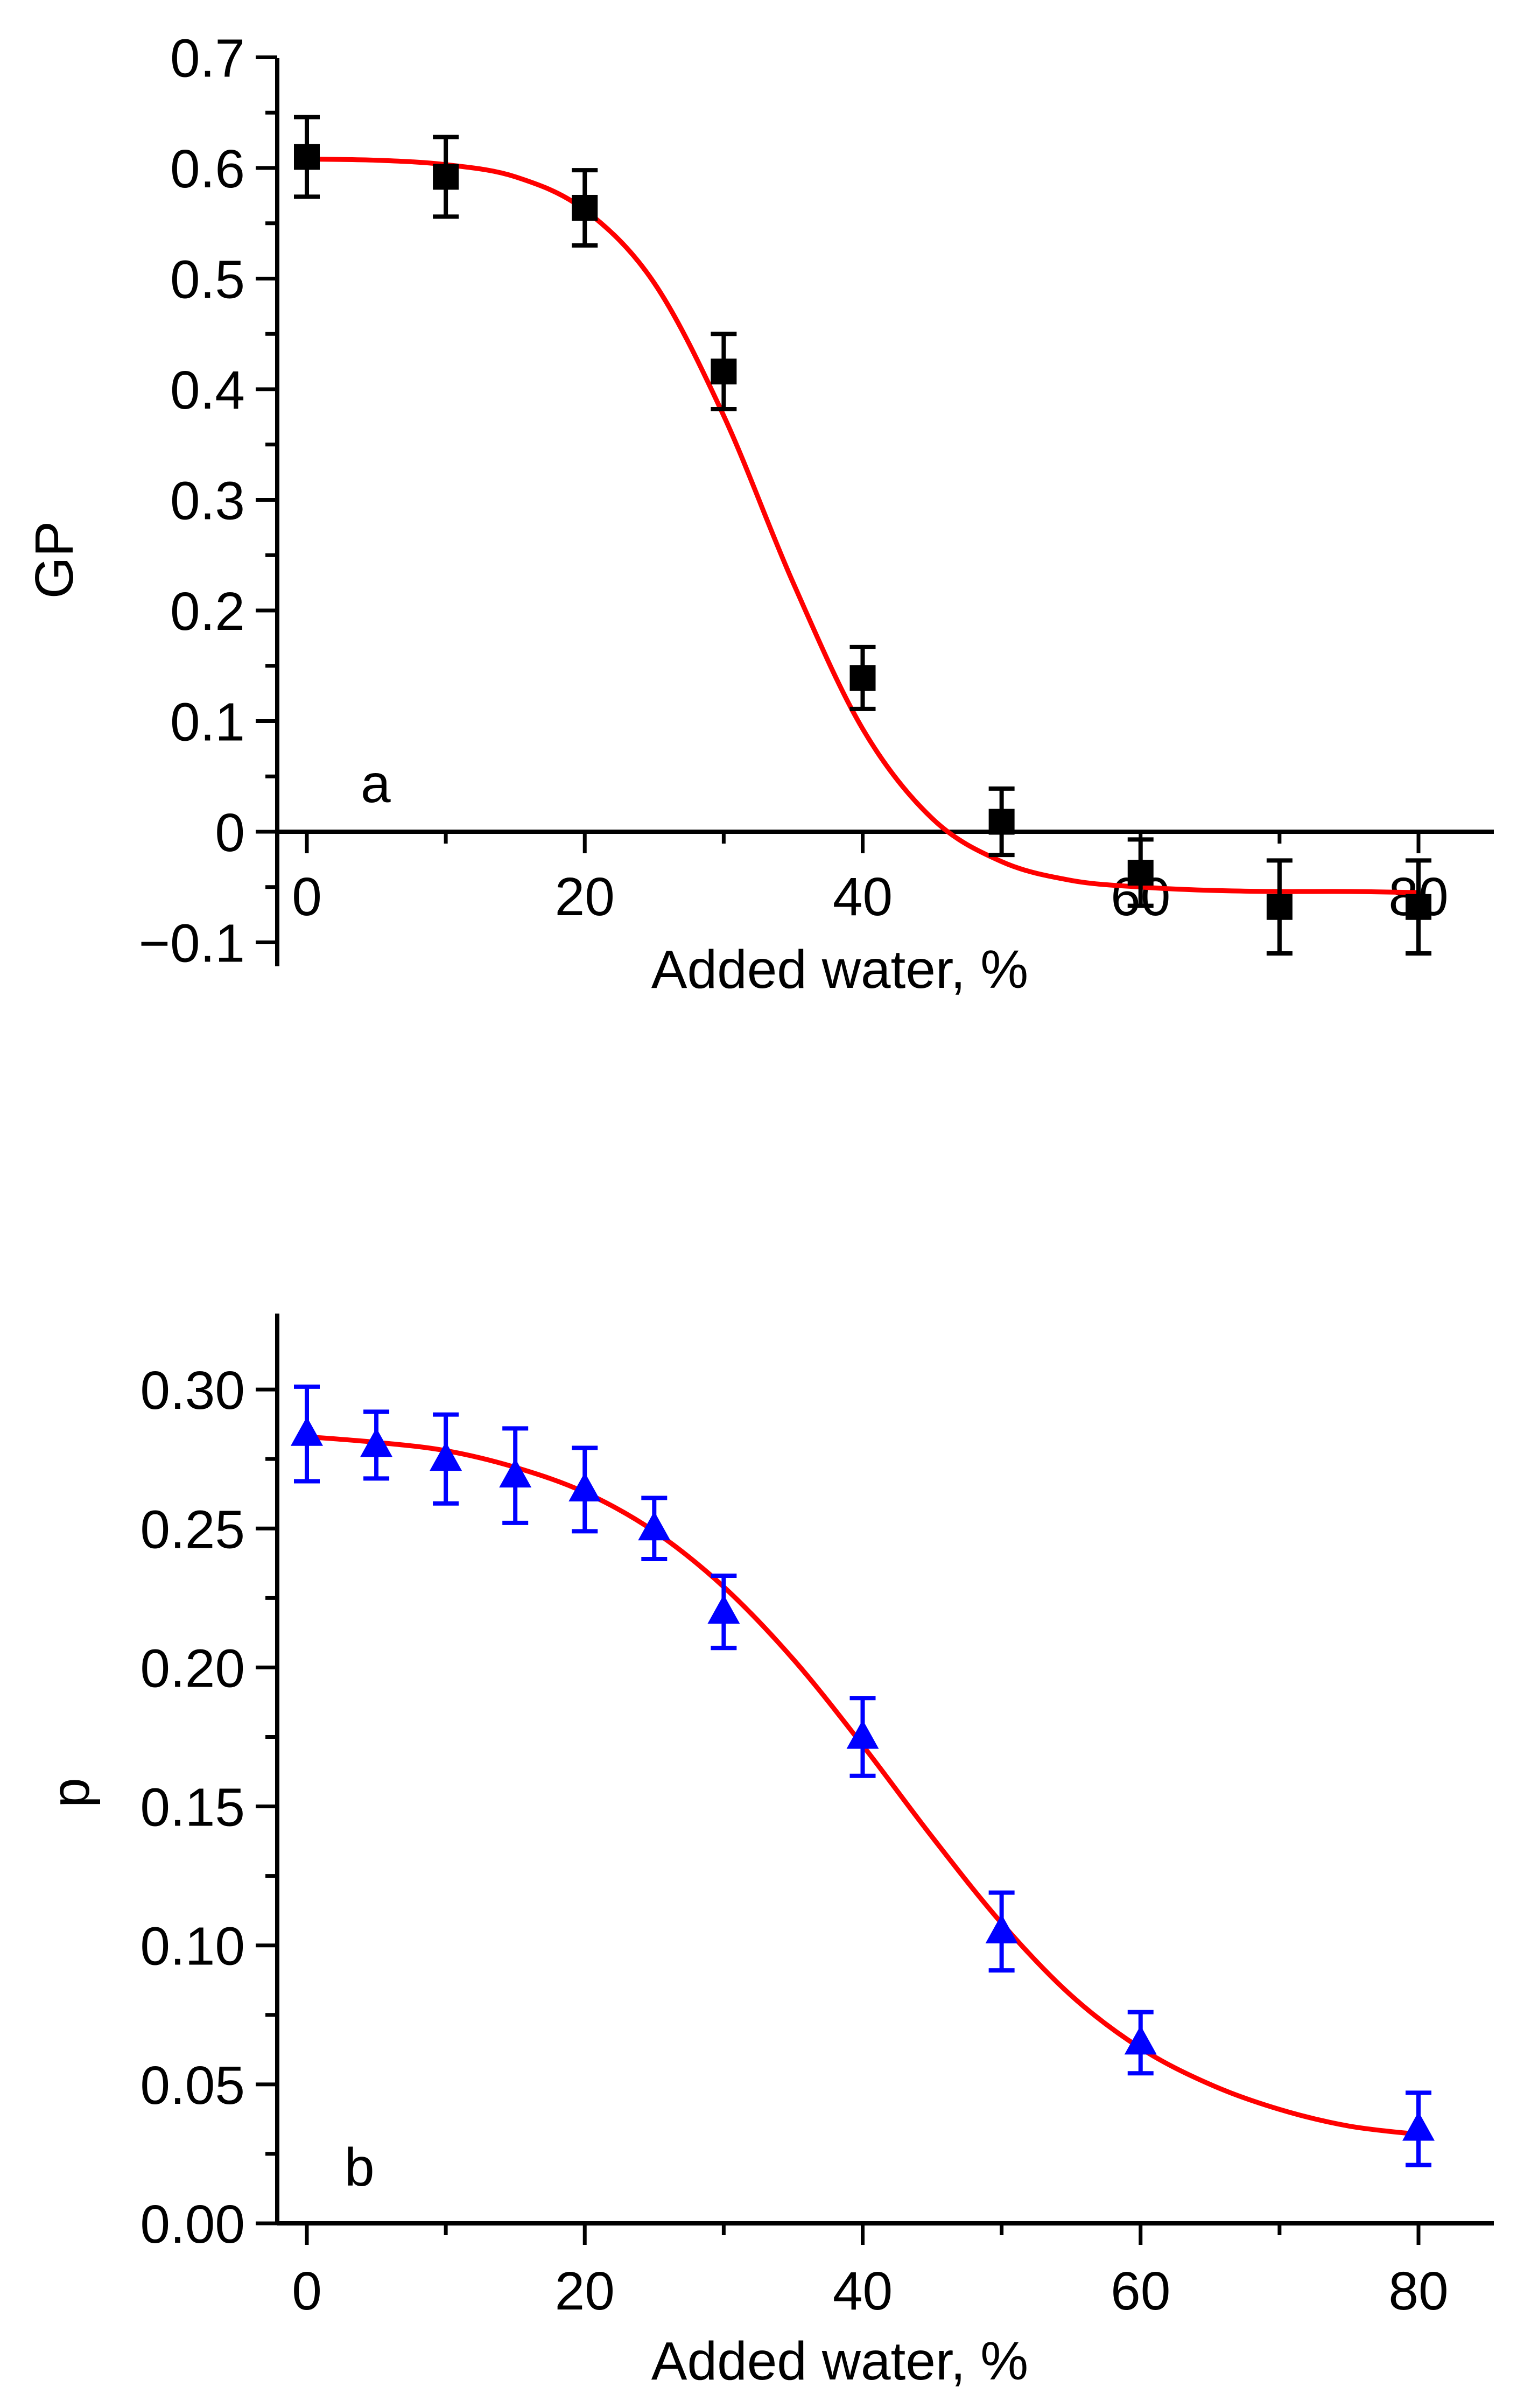 This screenshot has width=1524, height=2408. Describe the element at coordinates (863, 897) in the screenshot. I see `x-tick-label-a: 40` at that location.